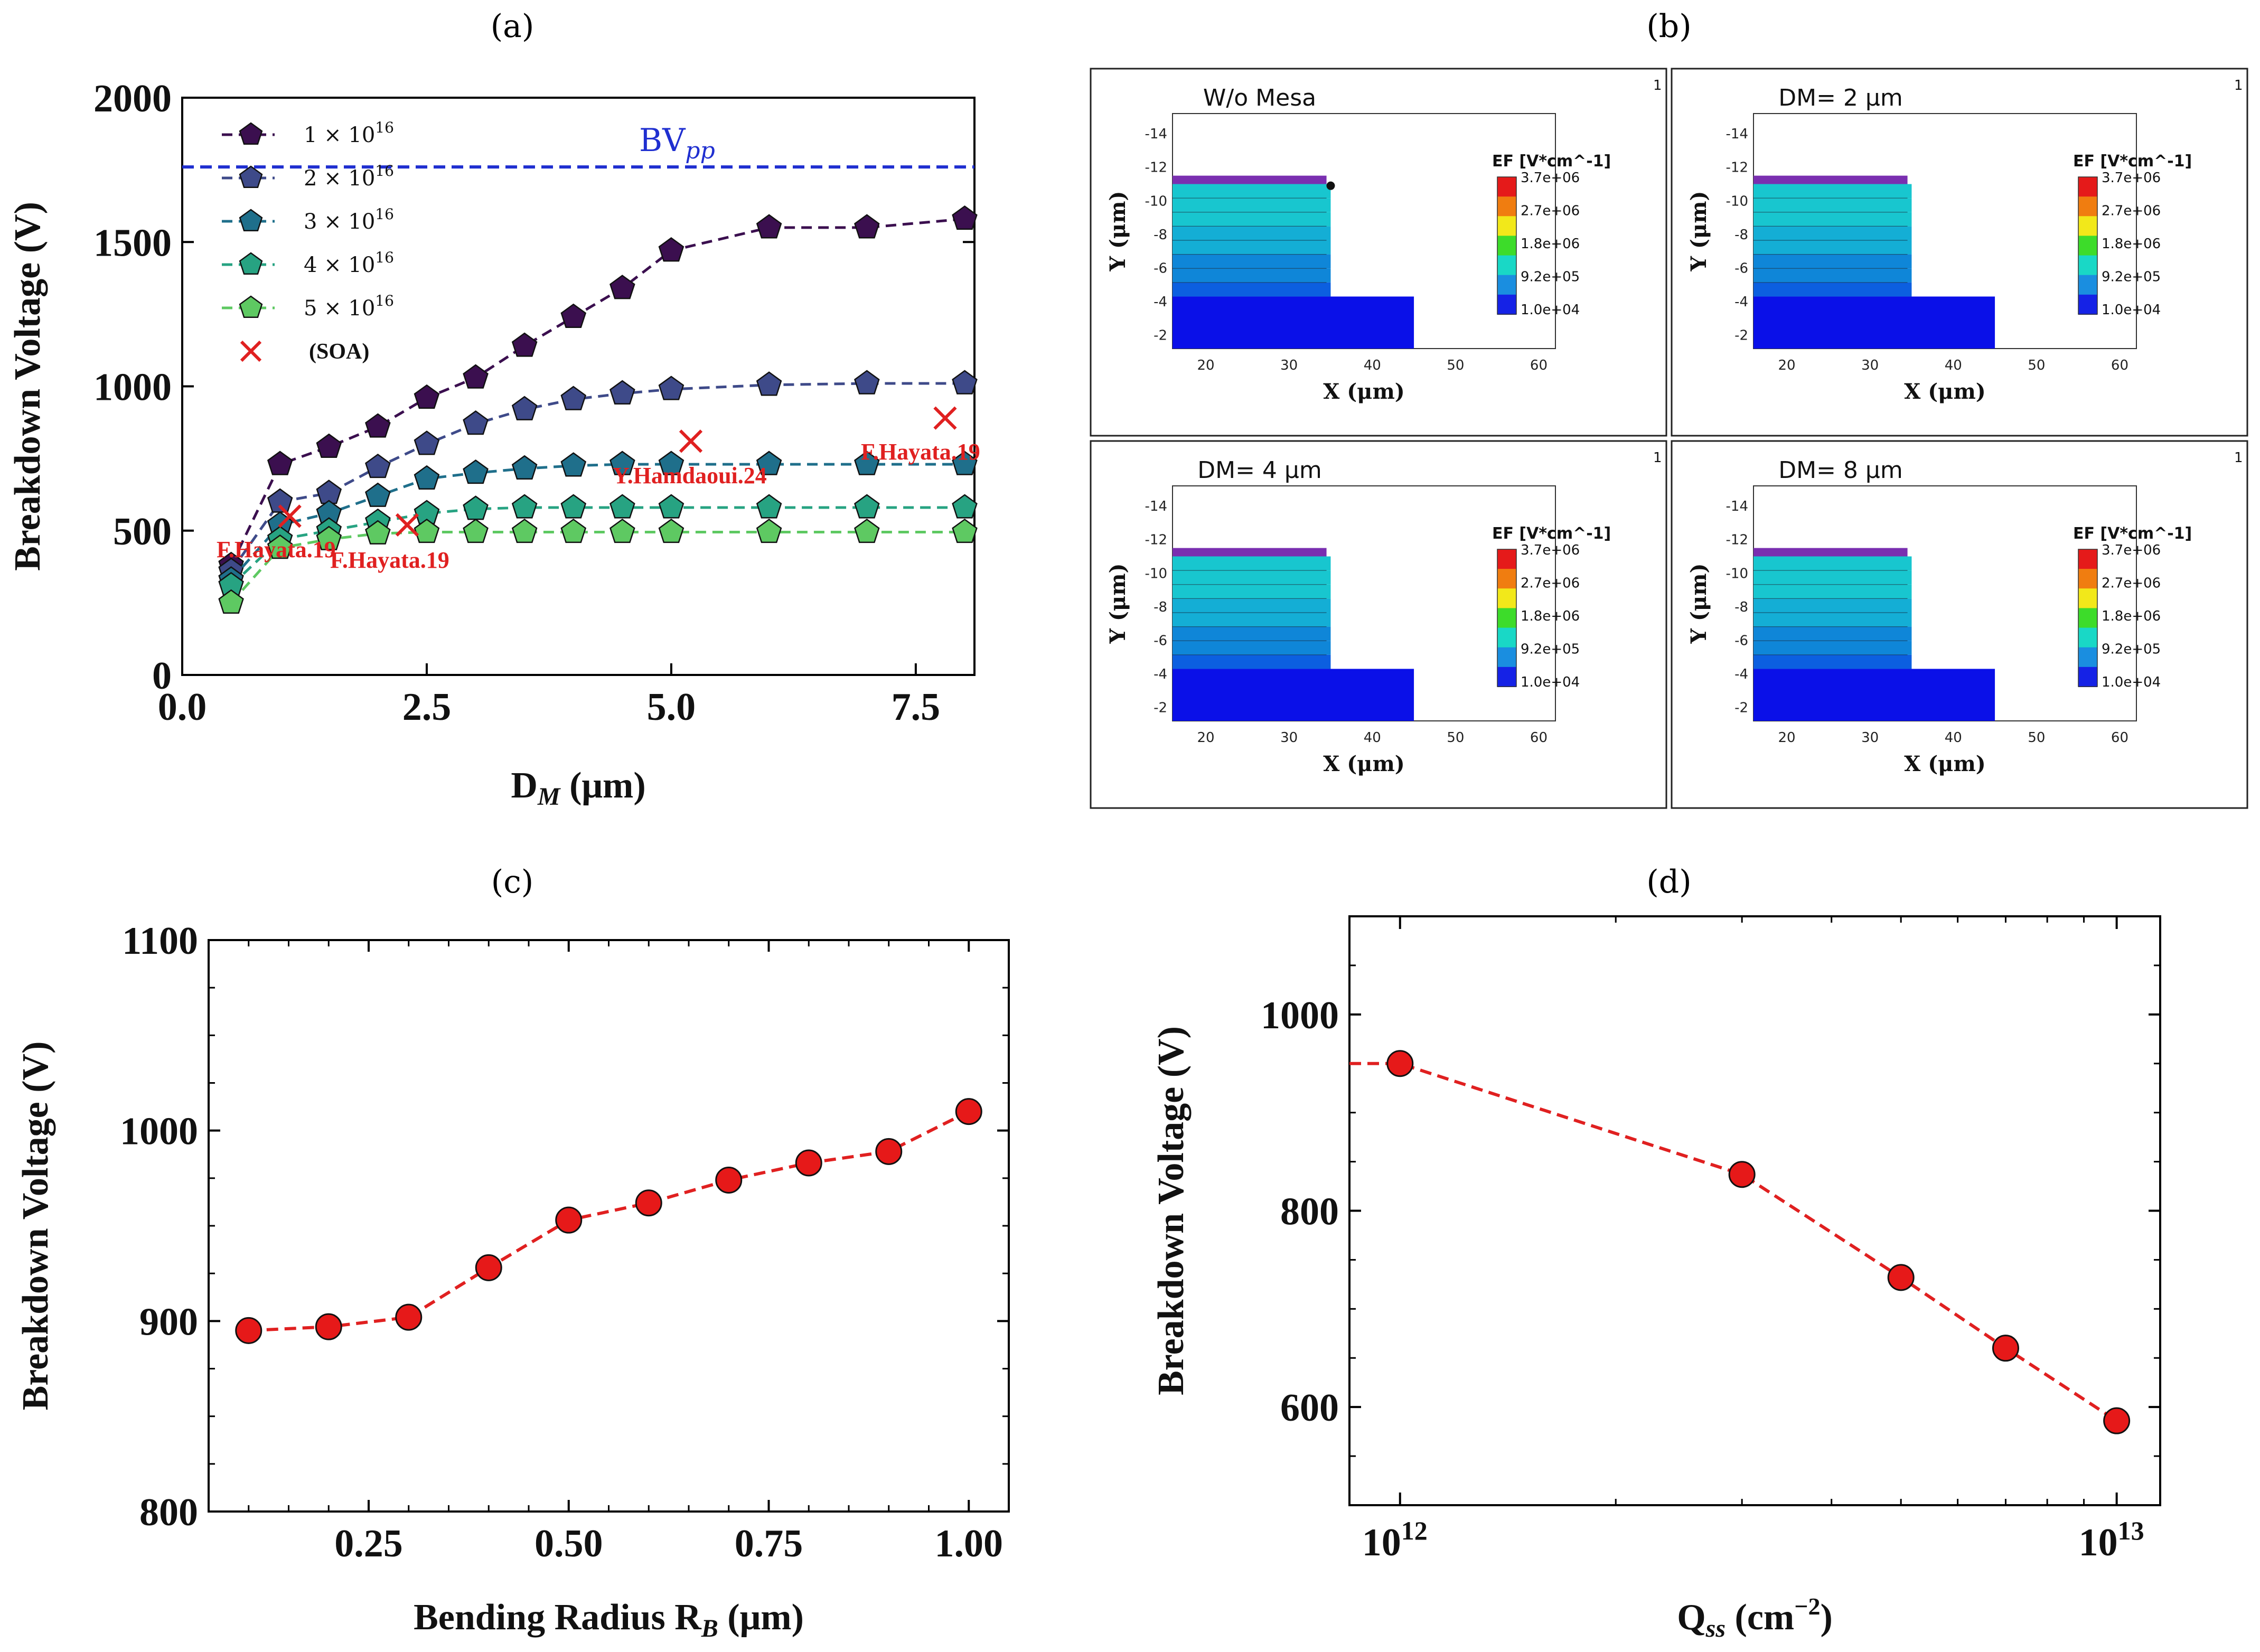 This screenshot has width=2260, height=1652. I want to click on x-tick-base: 10, so click(2098, 1543).